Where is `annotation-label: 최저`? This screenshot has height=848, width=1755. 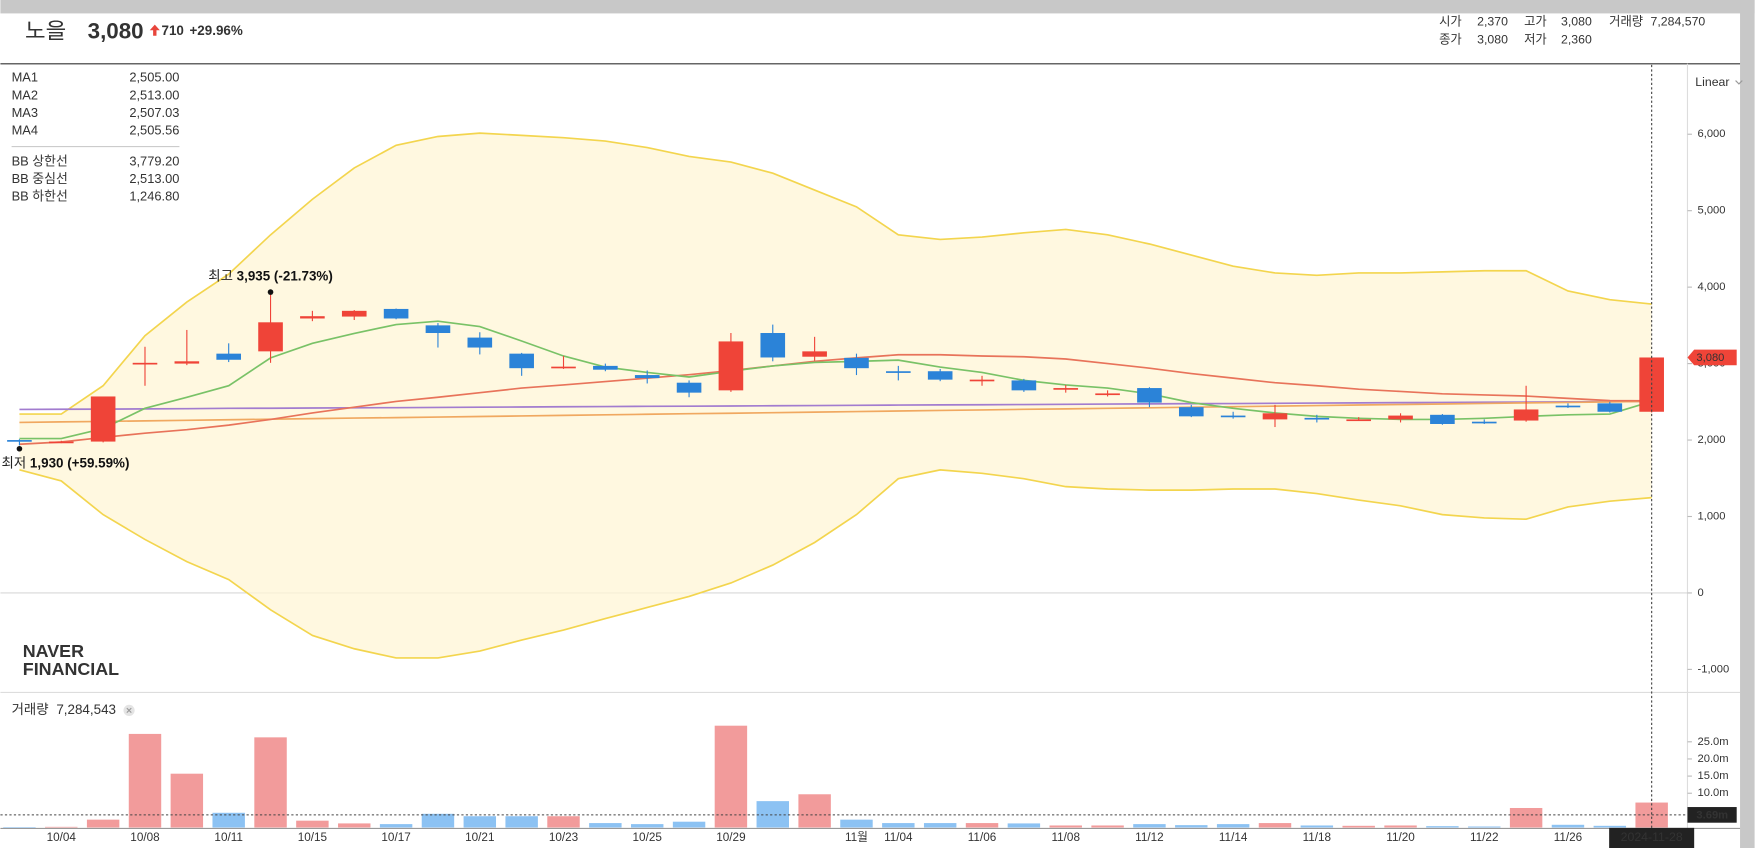
annotation-label: 최저 is located at coordinates (14, 462).